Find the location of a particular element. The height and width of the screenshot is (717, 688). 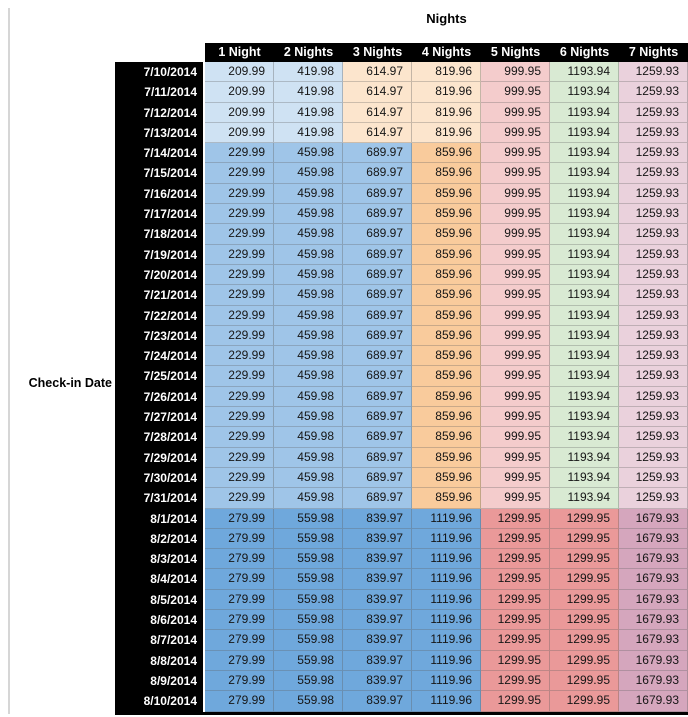

row-header-date: 7/30/2014 is located at coordinates (160, 478).